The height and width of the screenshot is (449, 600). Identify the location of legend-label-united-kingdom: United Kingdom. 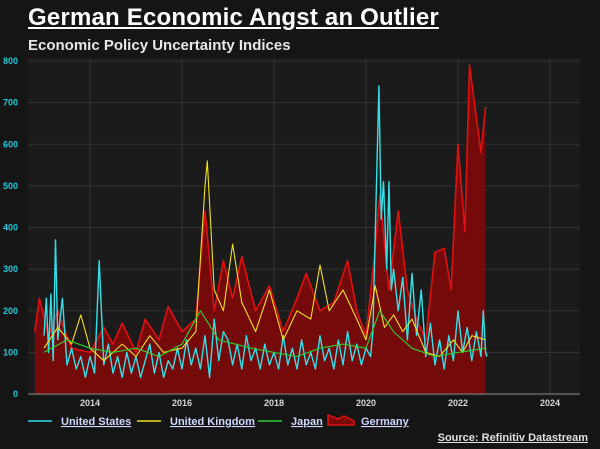
(212, 422).